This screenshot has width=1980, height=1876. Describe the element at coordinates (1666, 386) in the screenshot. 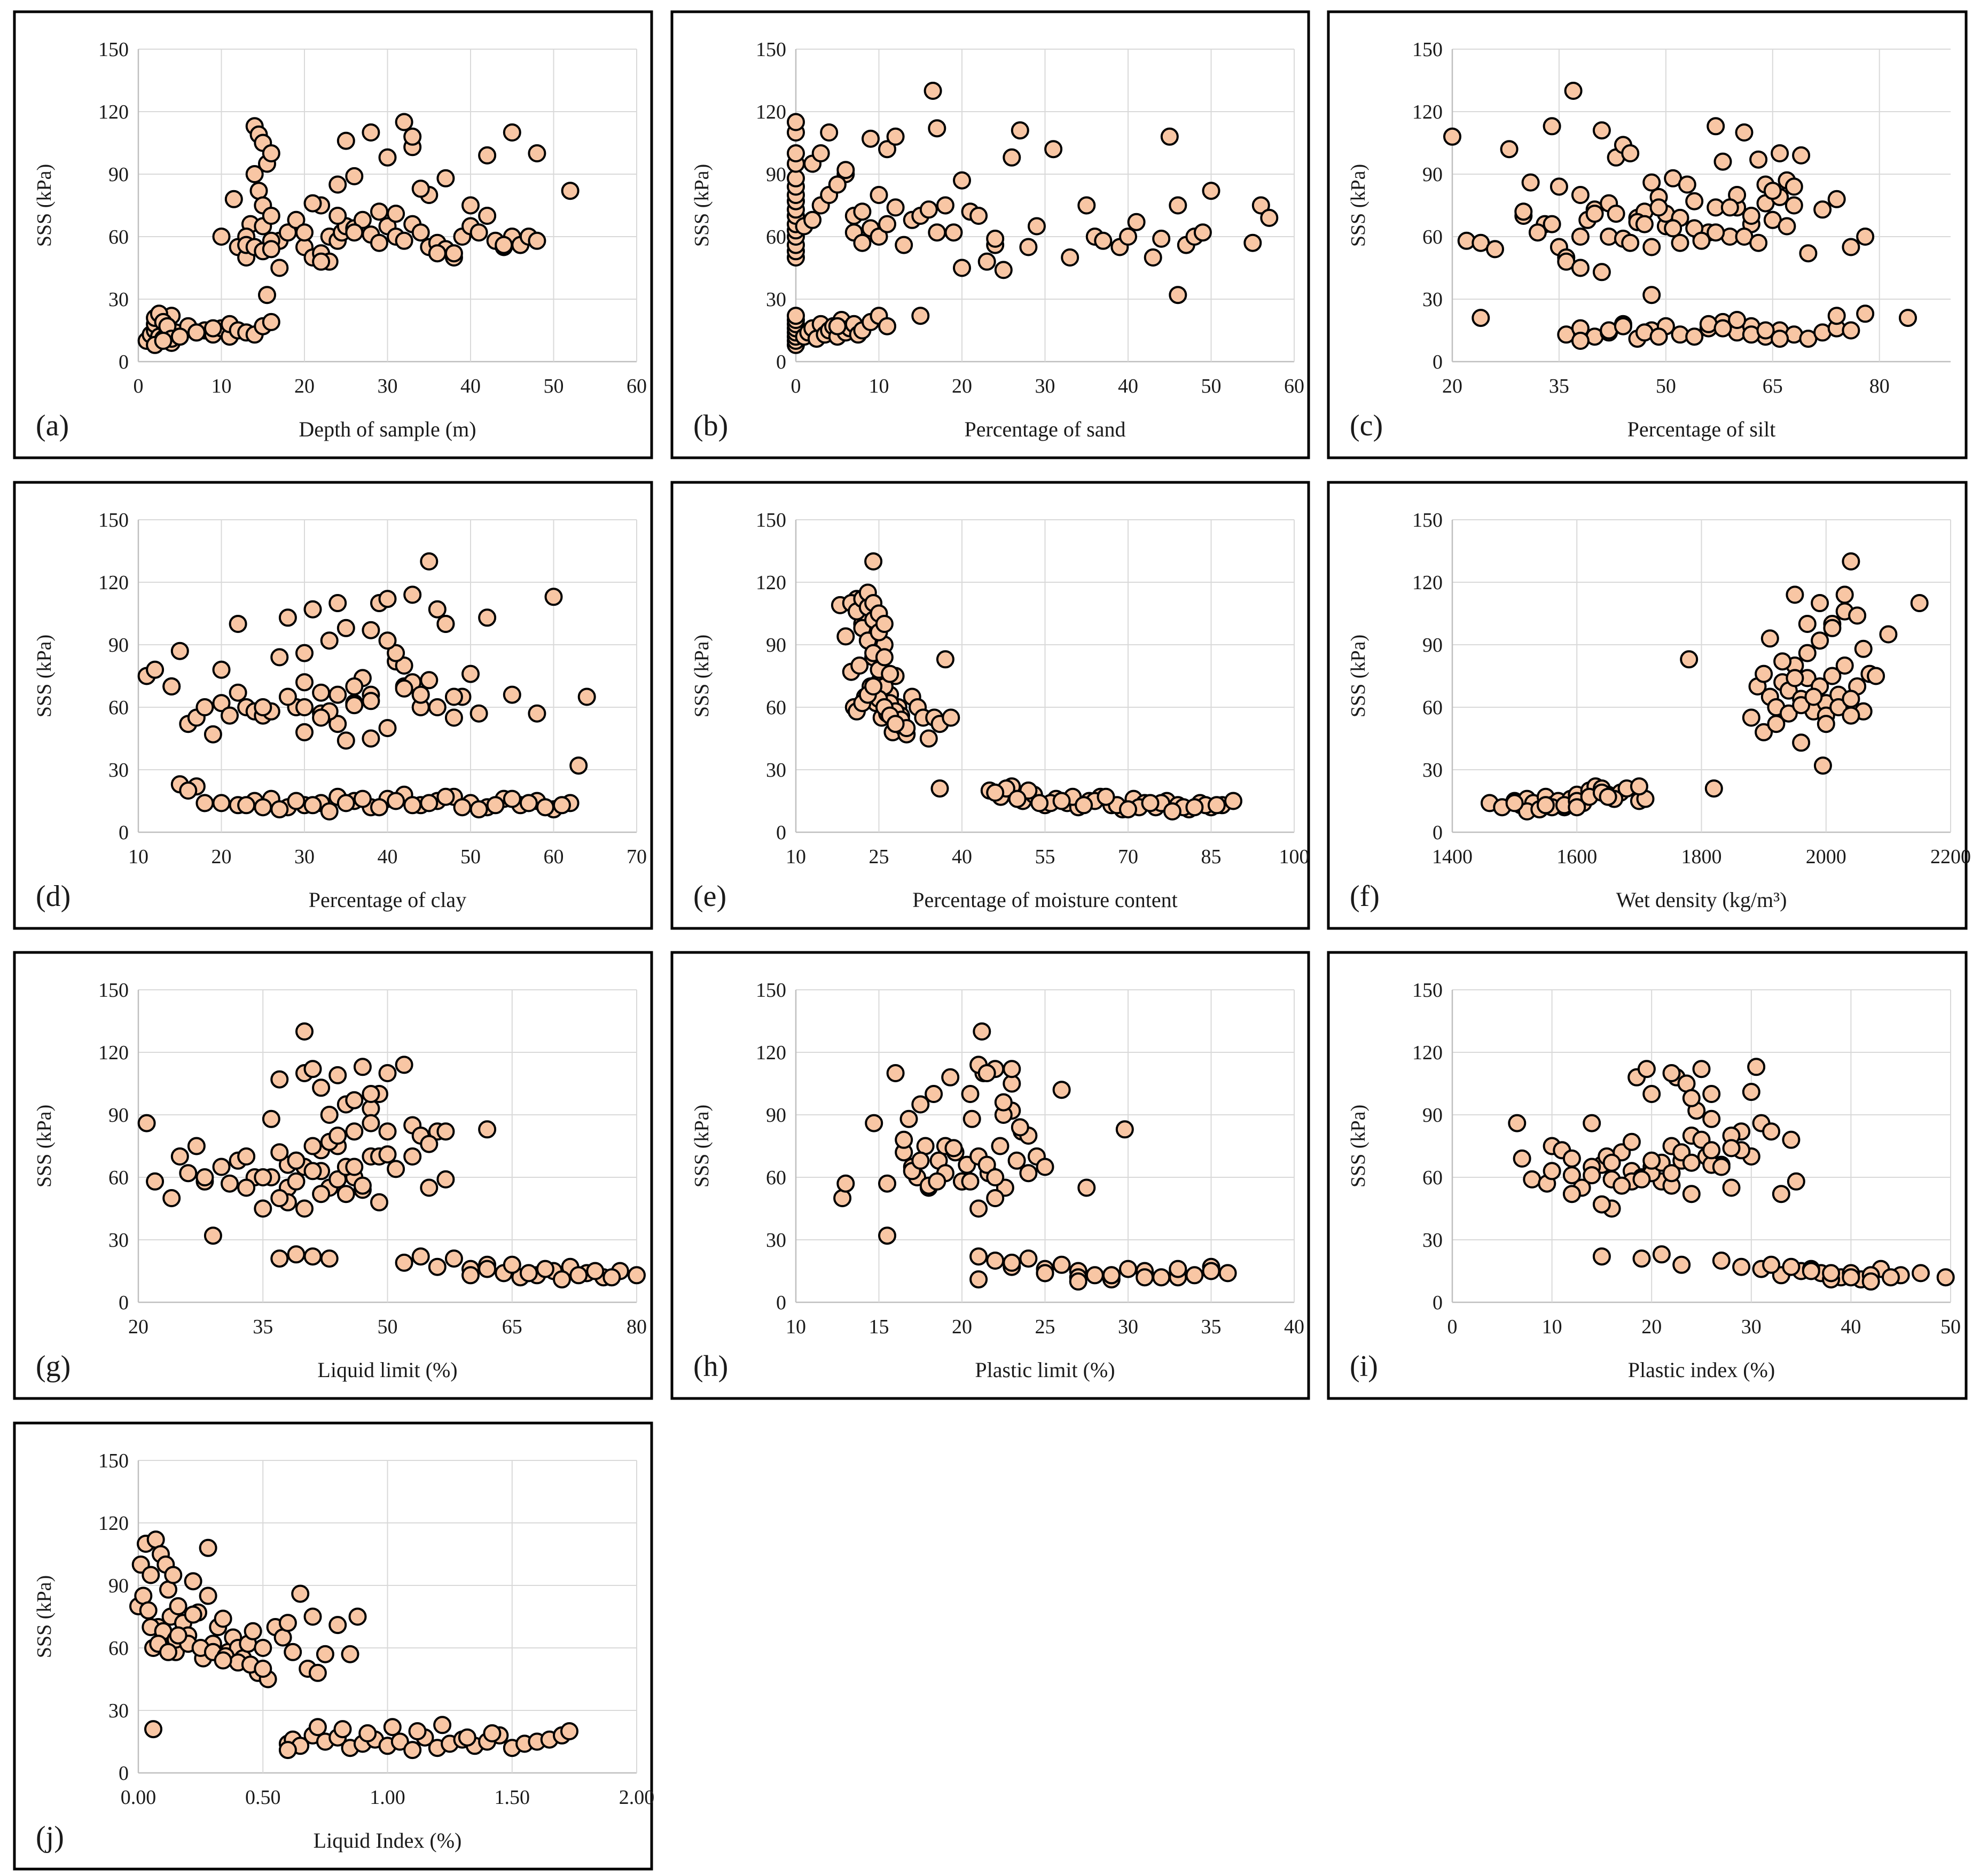

I see `x-tick-label: 50` at that location.